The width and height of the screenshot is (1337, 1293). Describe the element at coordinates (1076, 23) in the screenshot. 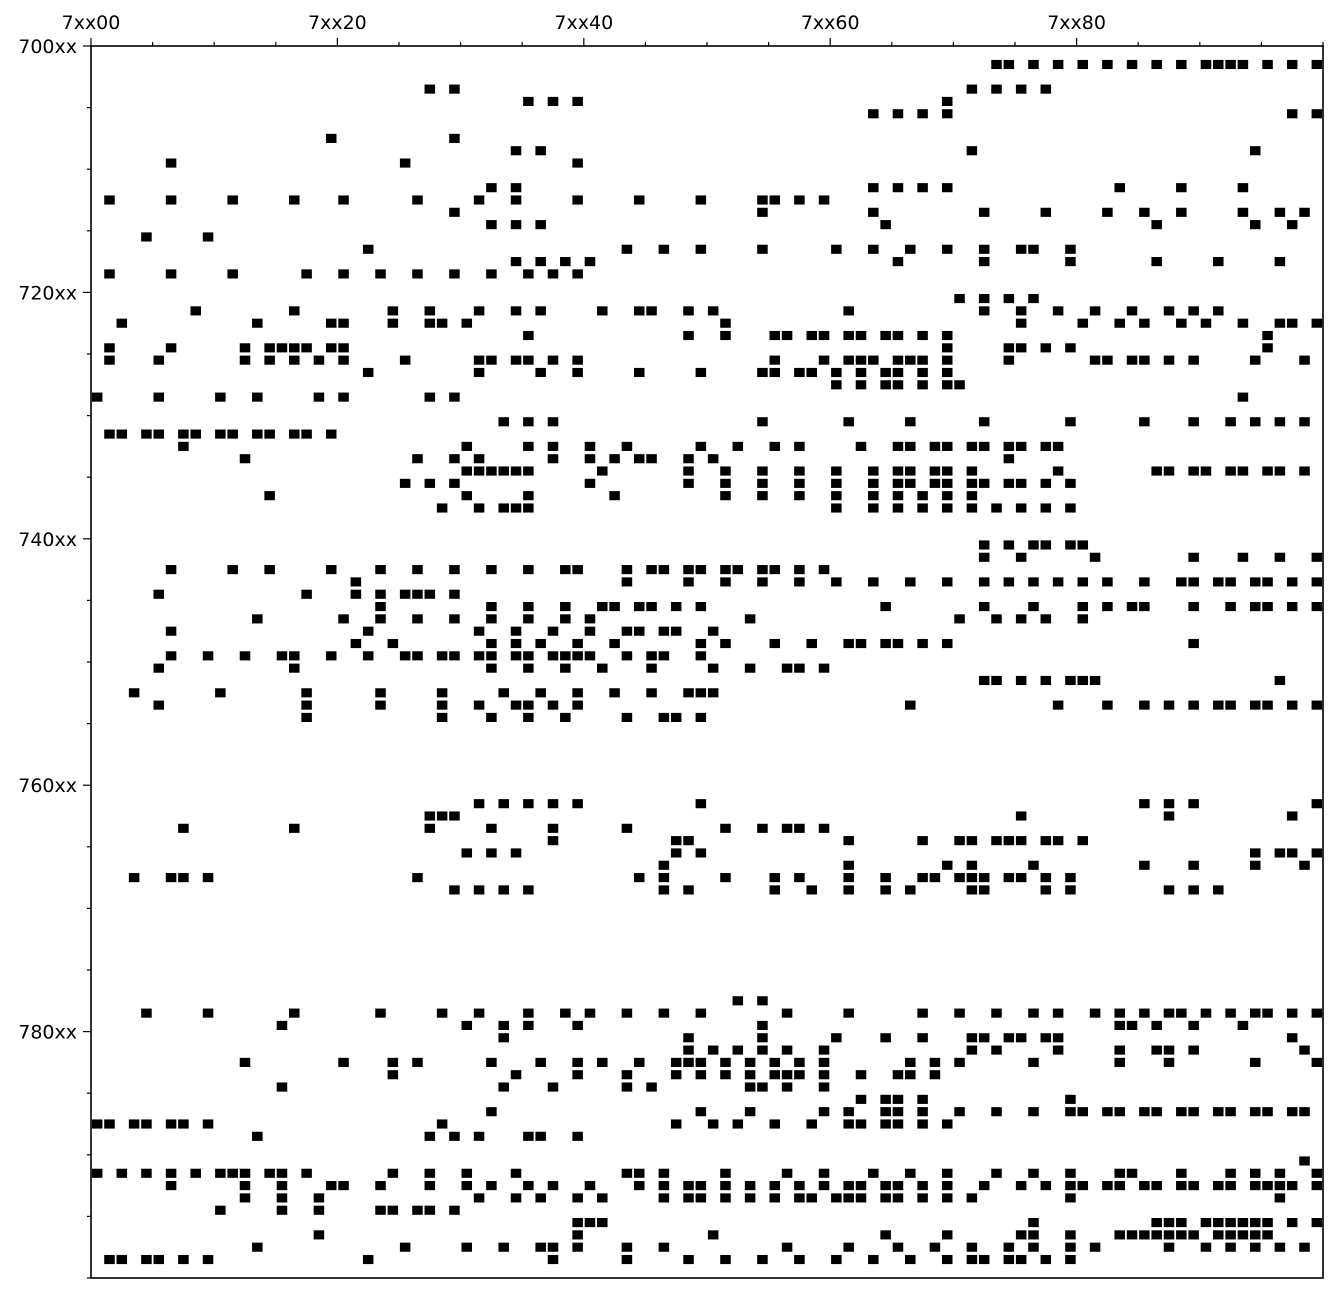

I see `x-tick-label: 7xx80` at that location.